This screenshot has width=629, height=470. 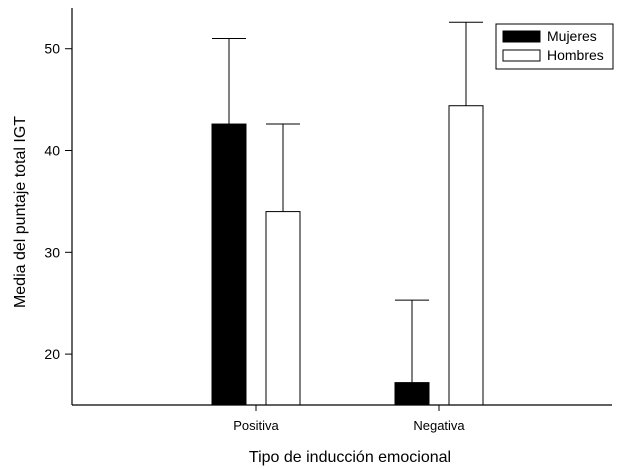 What do you see at coordinates (572, 36) in the screenshot?
I see `legend-label-mujeres: Mujeres` at bounding box center [572, 36].